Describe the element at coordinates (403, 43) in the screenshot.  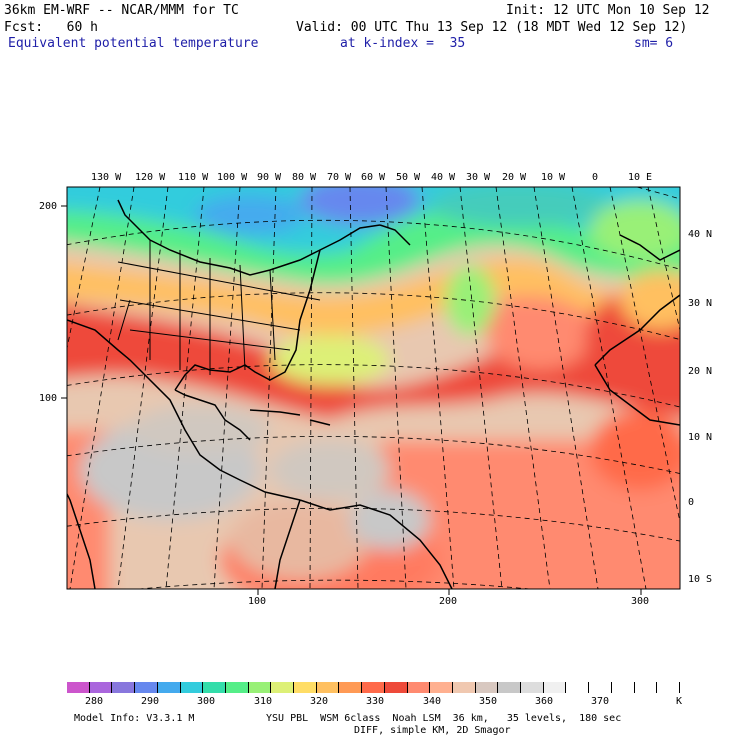
I see `level-index: at k-index = 35` at that location.